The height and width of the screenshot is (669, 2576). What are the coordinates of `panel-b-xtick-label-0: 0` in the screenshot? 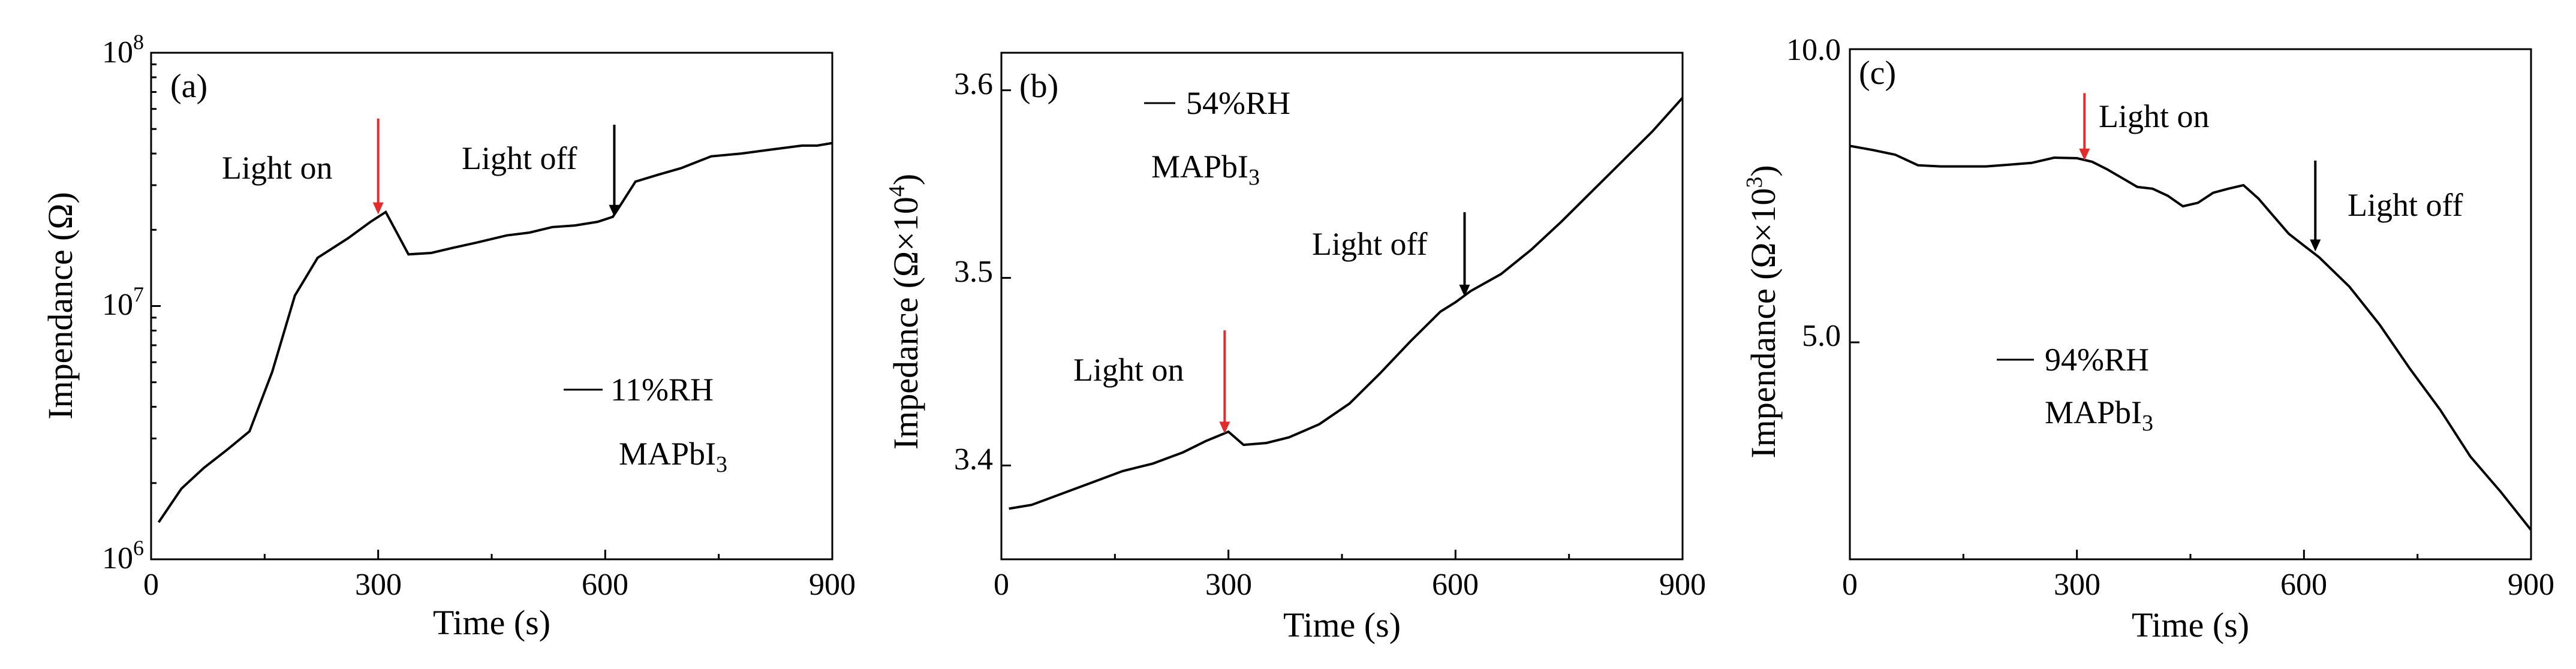 It's located at (1001, 585).